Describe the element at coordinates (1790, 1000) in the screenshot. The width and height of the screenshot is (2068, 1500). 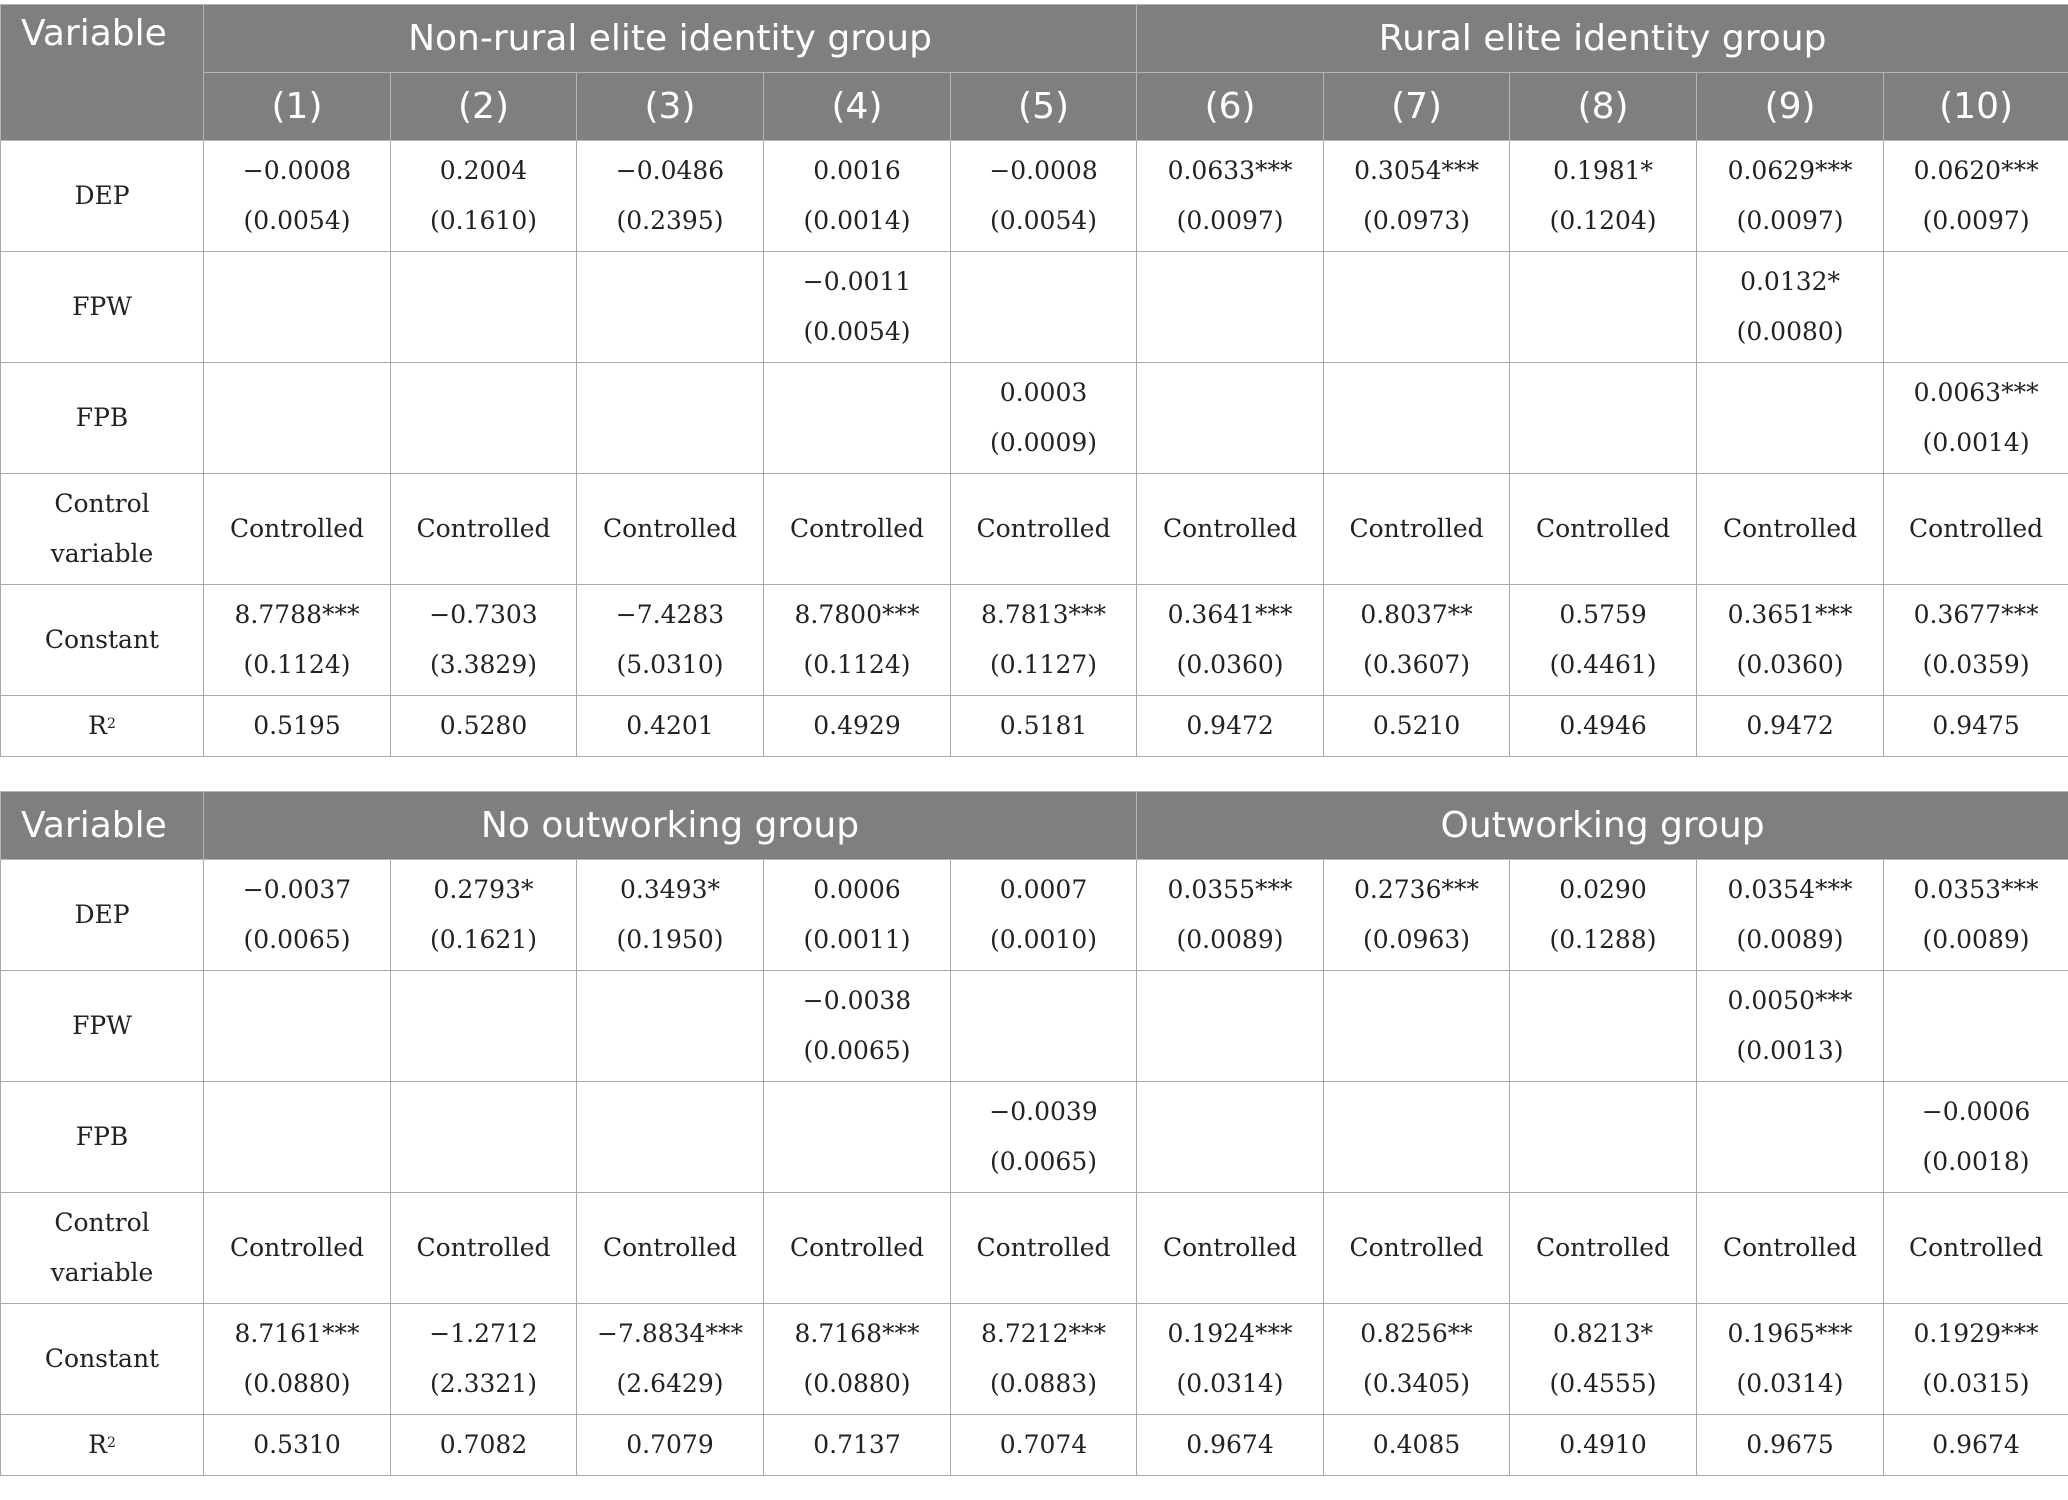
I see `coefficient: 0.0050***` at that location.